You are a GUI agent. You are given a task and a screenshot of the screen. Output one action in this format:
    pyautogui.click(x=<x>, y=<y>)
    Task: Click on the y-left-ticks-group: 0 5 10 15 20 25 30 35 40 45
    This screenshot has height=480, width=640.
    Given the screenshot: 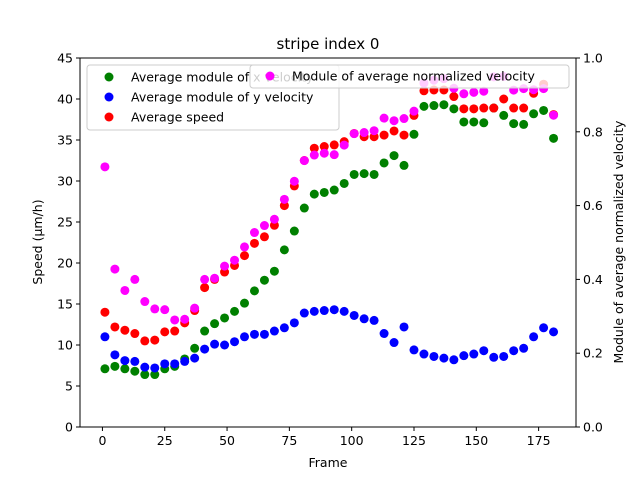 What is the action you would take?
    pyautogui.click(x=68, y=243)
    